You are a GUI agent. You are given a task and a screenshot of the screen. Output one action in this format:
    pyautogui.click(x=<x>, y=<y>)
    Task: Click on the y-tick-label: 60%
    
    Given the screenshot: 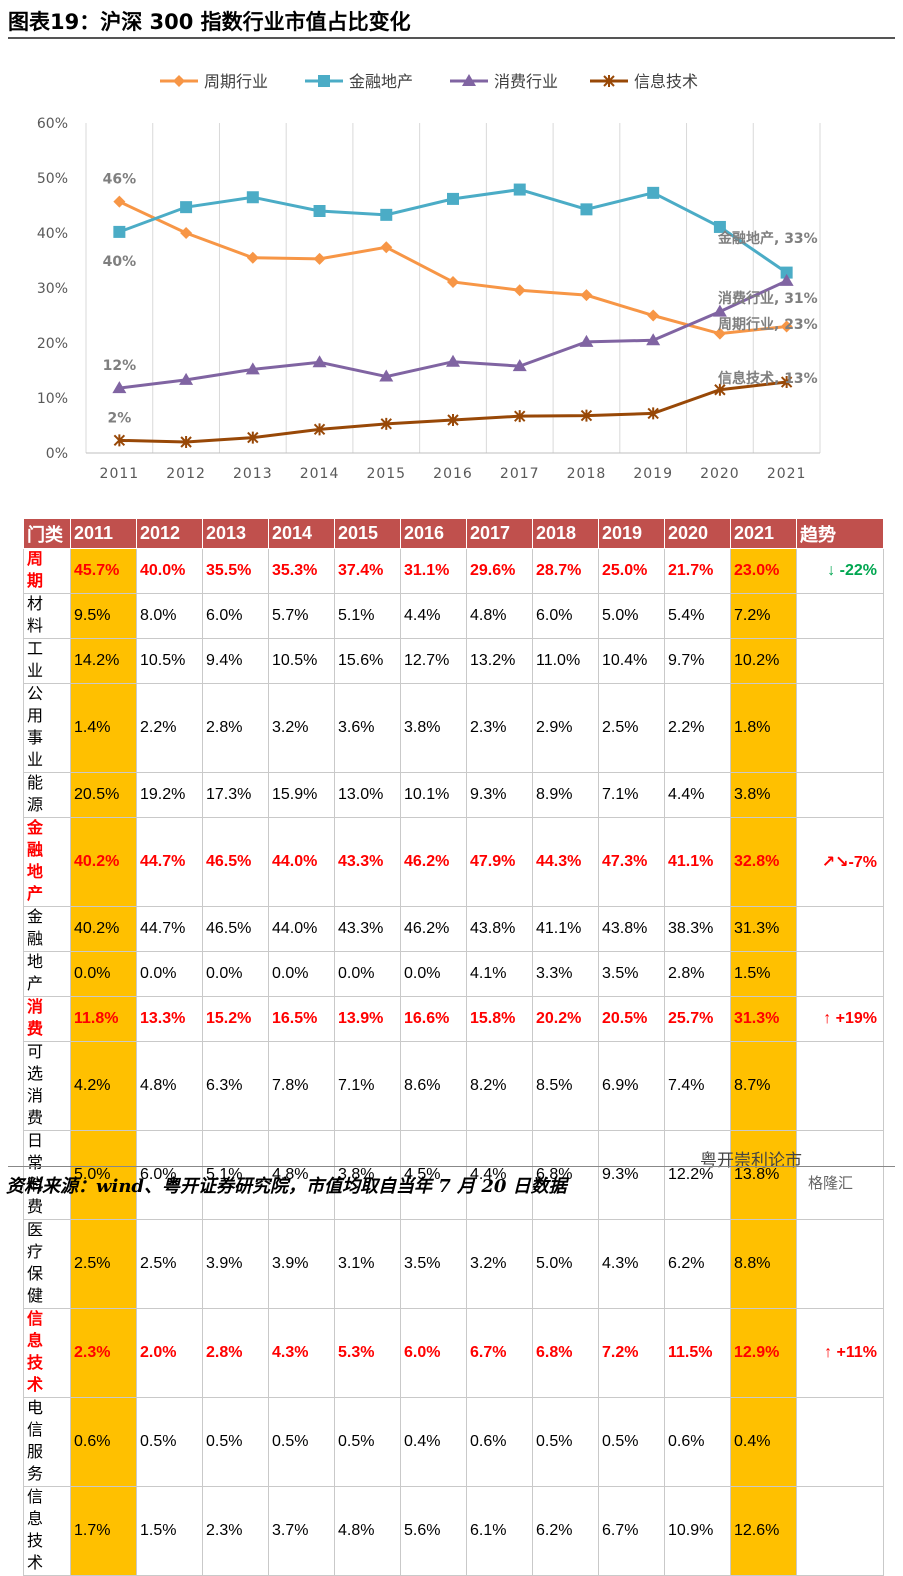 What is the action you would take?
    pyautogui.click(x=52, y=124)
    